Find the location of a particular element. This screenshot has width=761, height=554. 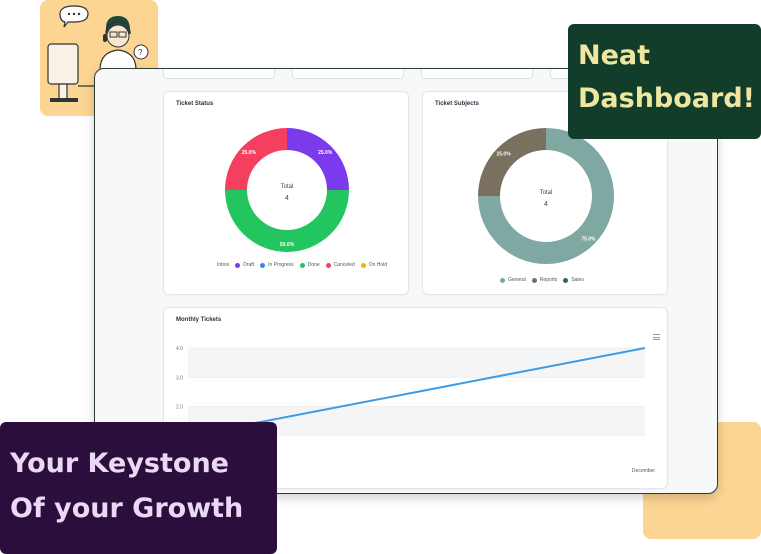

ticket-status-legend: Inbox Draft In Progress Done Canceled On Hold is located at coordinates (300, 266).